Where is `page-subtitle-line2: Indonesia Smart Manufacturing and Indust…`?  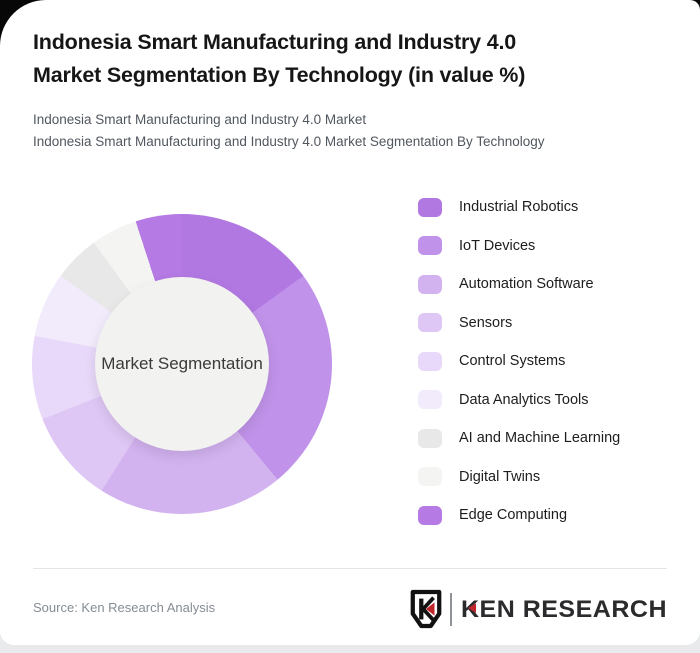
page-subtitle-line2: Indonesia Smart Manufacturing and Indust… is located at coordinates (289, 141).